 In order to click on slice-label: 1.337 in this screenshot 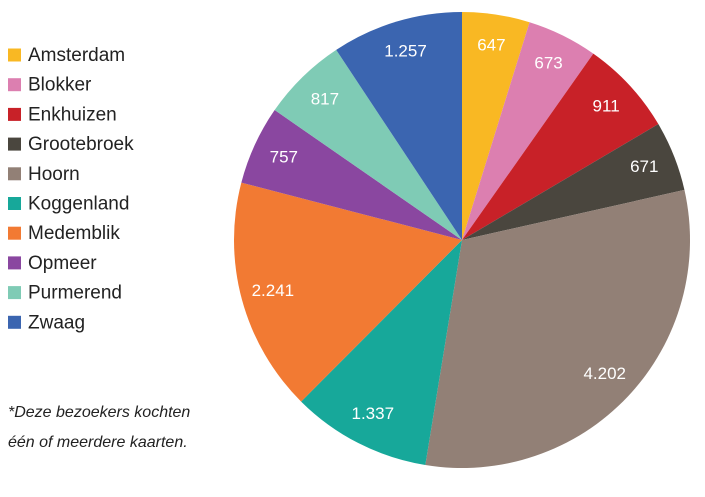, I will do `click(373, 413)`.